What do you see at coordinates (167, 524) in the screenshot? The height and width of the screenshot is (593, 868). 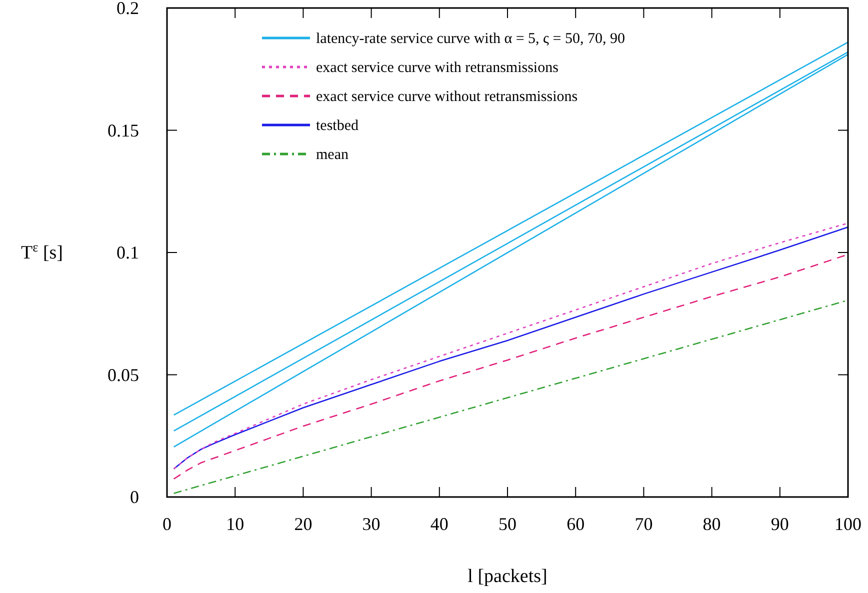 I see `x-tick-label: 0` at bounding box center [167, 524].